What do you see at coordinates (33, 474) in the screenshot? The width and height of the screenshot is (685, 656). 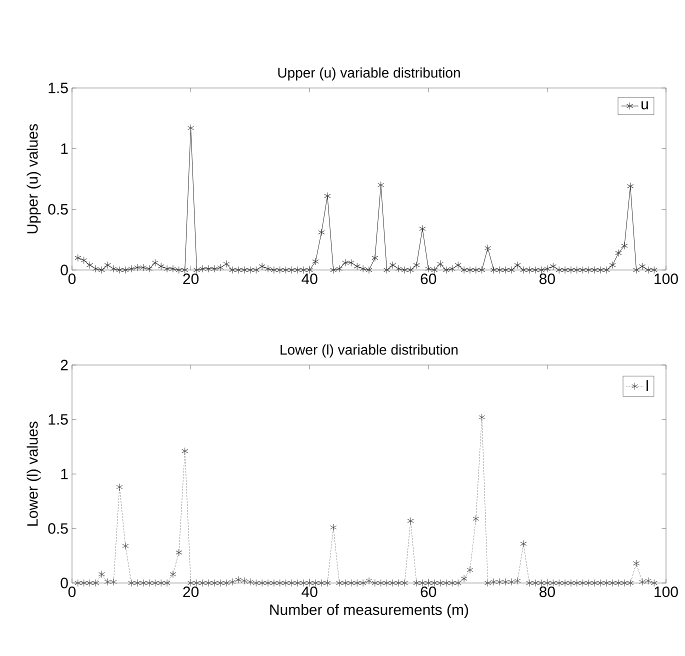 I see `y-axis-title: Lower (l) values` at bounding box center [33, 474].